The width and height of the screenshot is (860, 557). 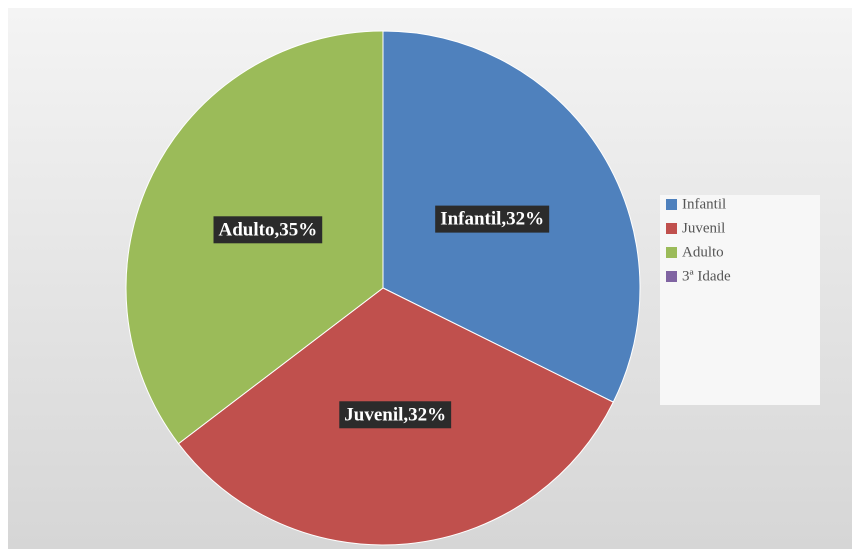 I want to click on legend-label: Infantil, so click(x=704, y=204).